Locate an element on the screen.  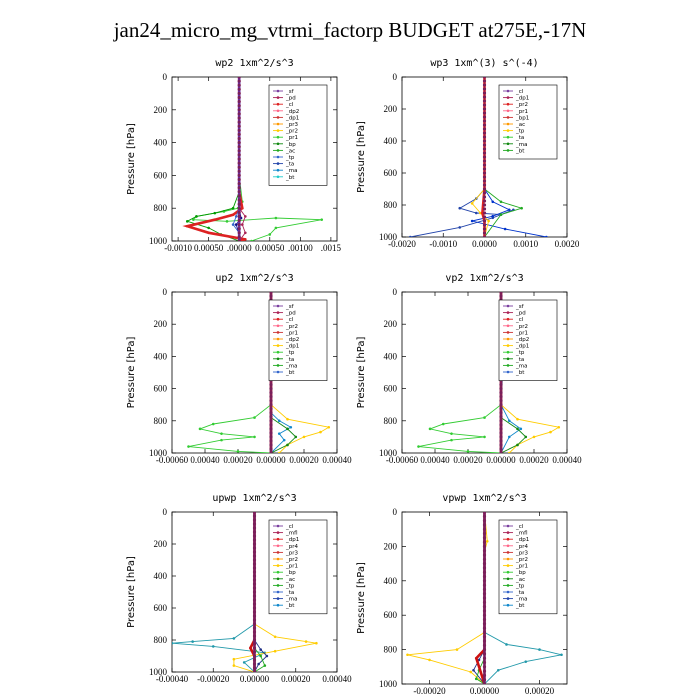
legend-entry: _pr3 is located at coordinates (292, 125).